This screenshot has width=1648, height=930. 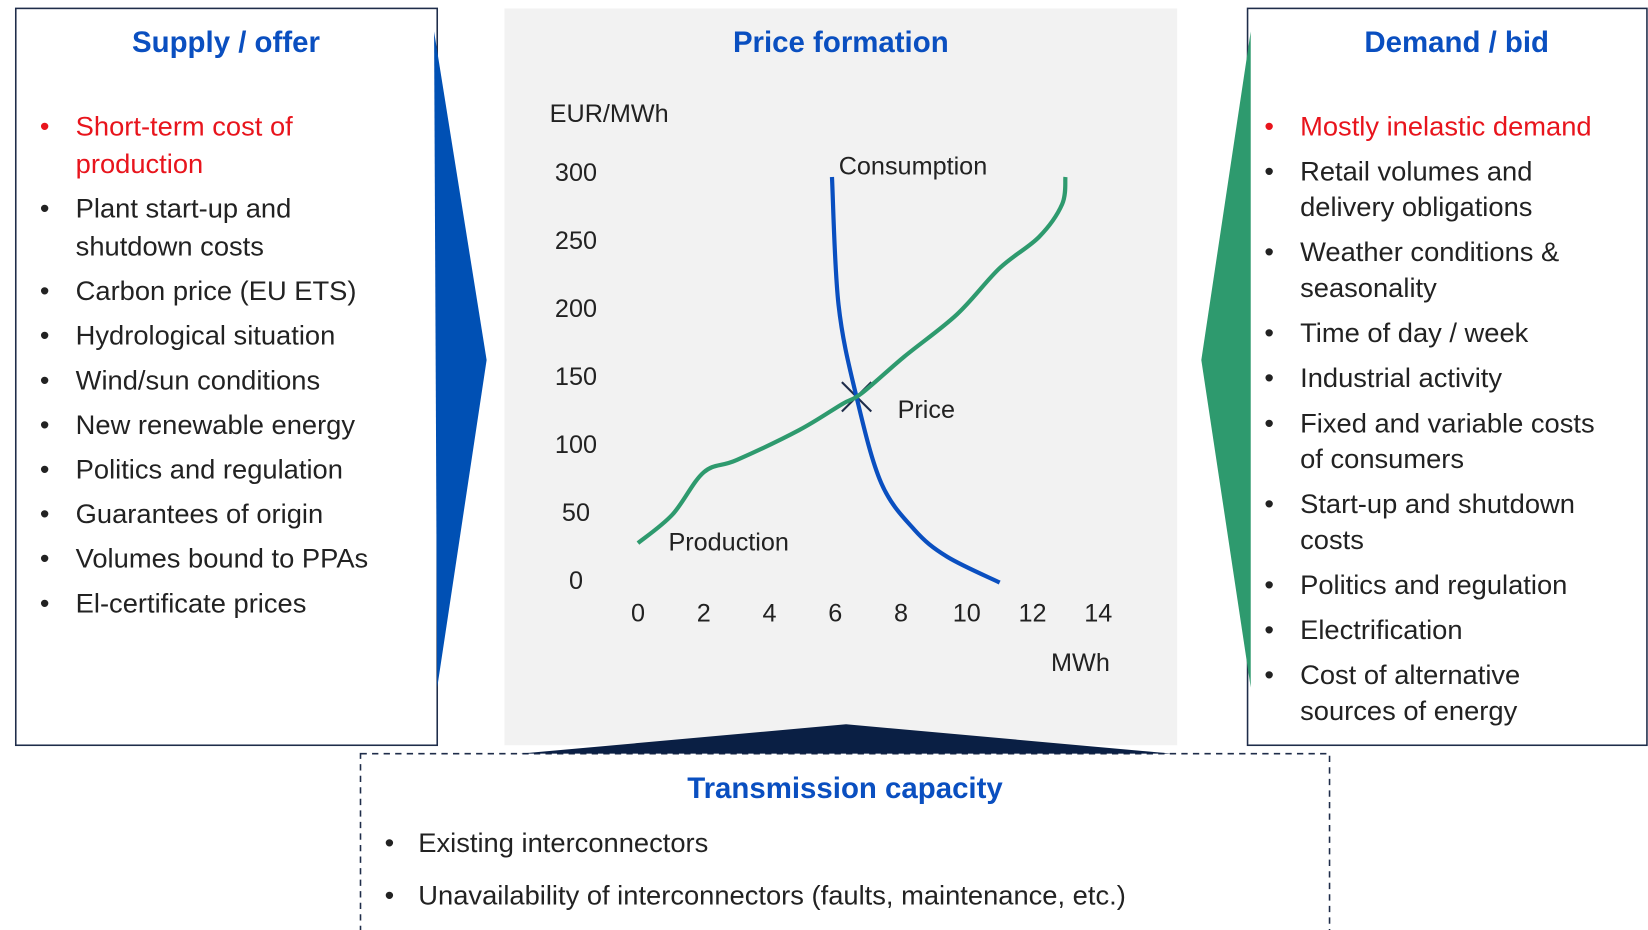 What do you see at coordinates (216, 290) in the screenshot?
I see `list-item: Carbon price (EU ETS)` at bounding box center [216, 290].